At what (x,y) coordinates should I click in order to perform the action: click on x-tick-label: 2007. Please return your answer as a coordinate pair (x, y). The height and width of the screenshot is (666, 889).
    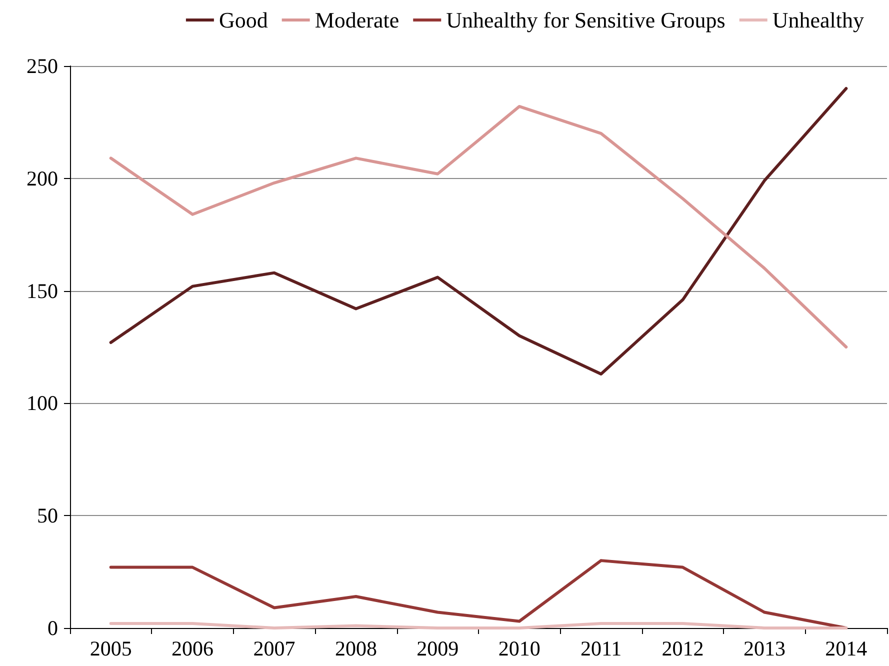
    Looking at the image, I should click on (274, 648).